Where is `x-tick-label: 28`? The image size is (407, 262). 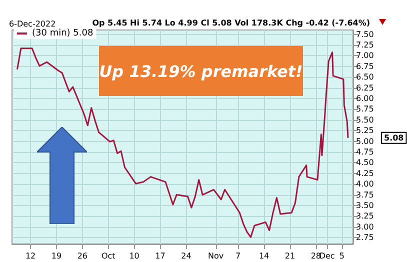 x-tick-label: 28 is located at coordinates (316, 256).